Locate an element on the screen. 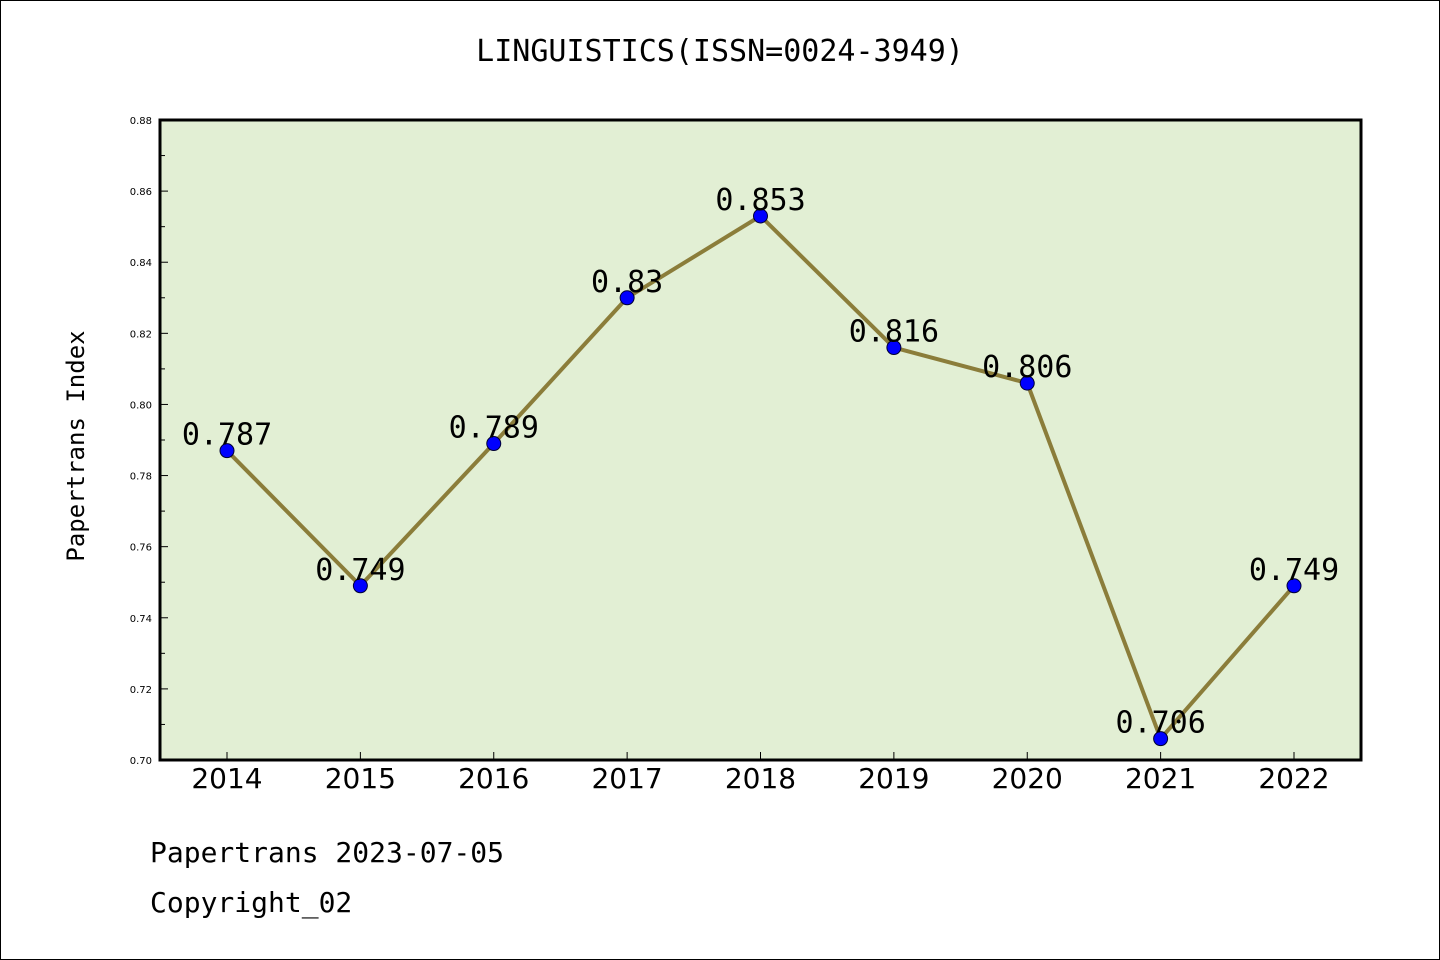  data-label: 0.816 is located at coordinates (894, 332).